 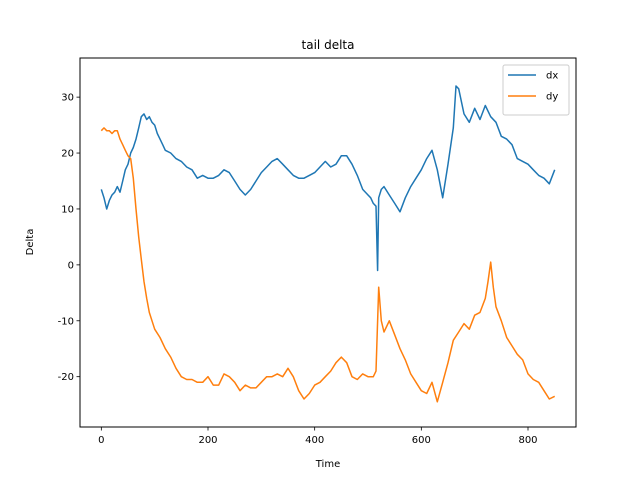 What do you see at coordinates (552, 97) in the screenshot?
I see `legend-label-dy: dy` at bounding box center [552, 97].